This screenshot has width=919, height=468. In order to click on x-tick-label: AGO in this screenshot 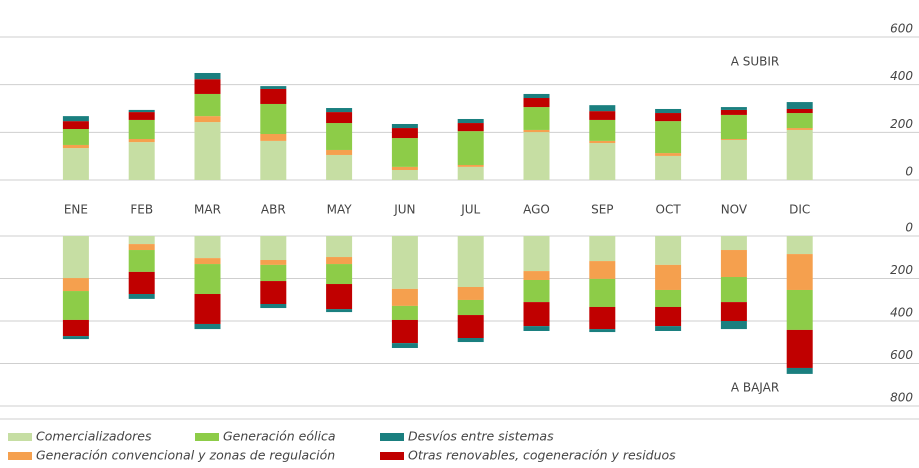, I will do `click(536, 210)`.